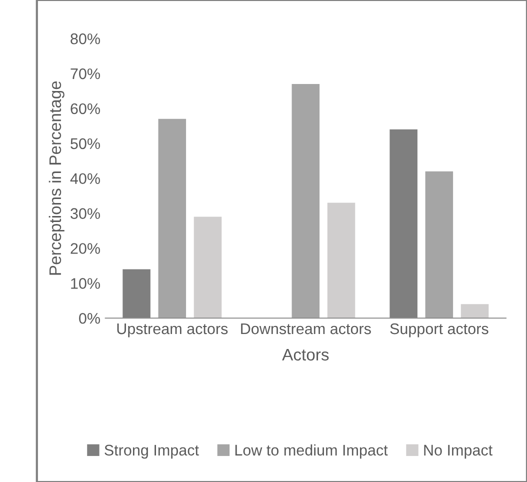  I want to click on x-tick-label: Upstream actors, so click(172, 331).